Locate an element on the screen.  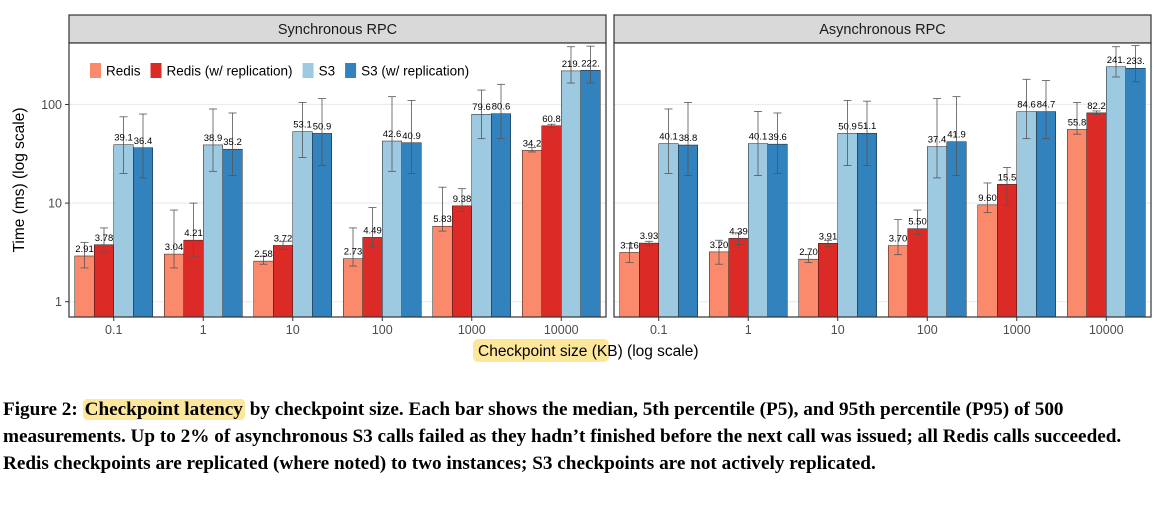
data-label: 9.38 is located at coordinates (462, 199).